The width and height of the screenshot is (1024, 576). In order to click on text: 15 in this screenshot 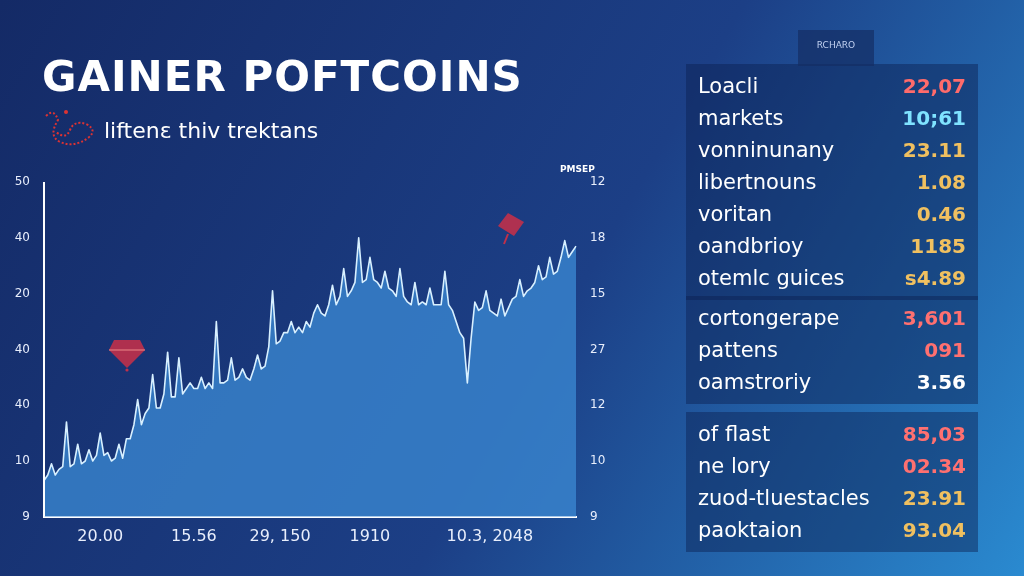, I will do `click(598, 292)`.